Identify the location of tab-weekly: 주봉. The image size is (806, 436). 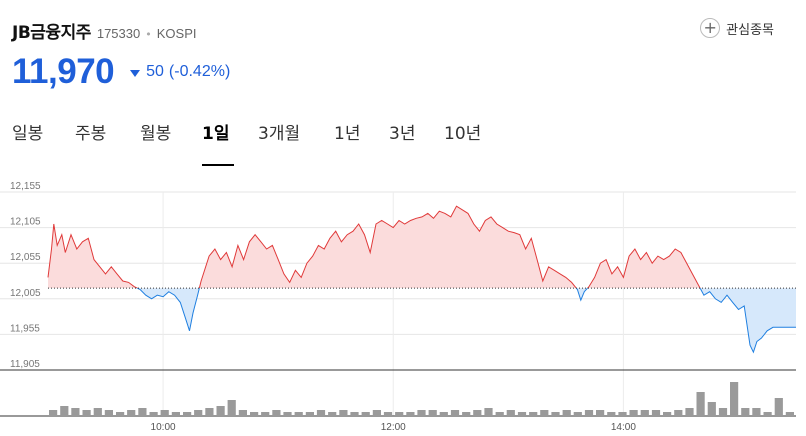
(91, 134).